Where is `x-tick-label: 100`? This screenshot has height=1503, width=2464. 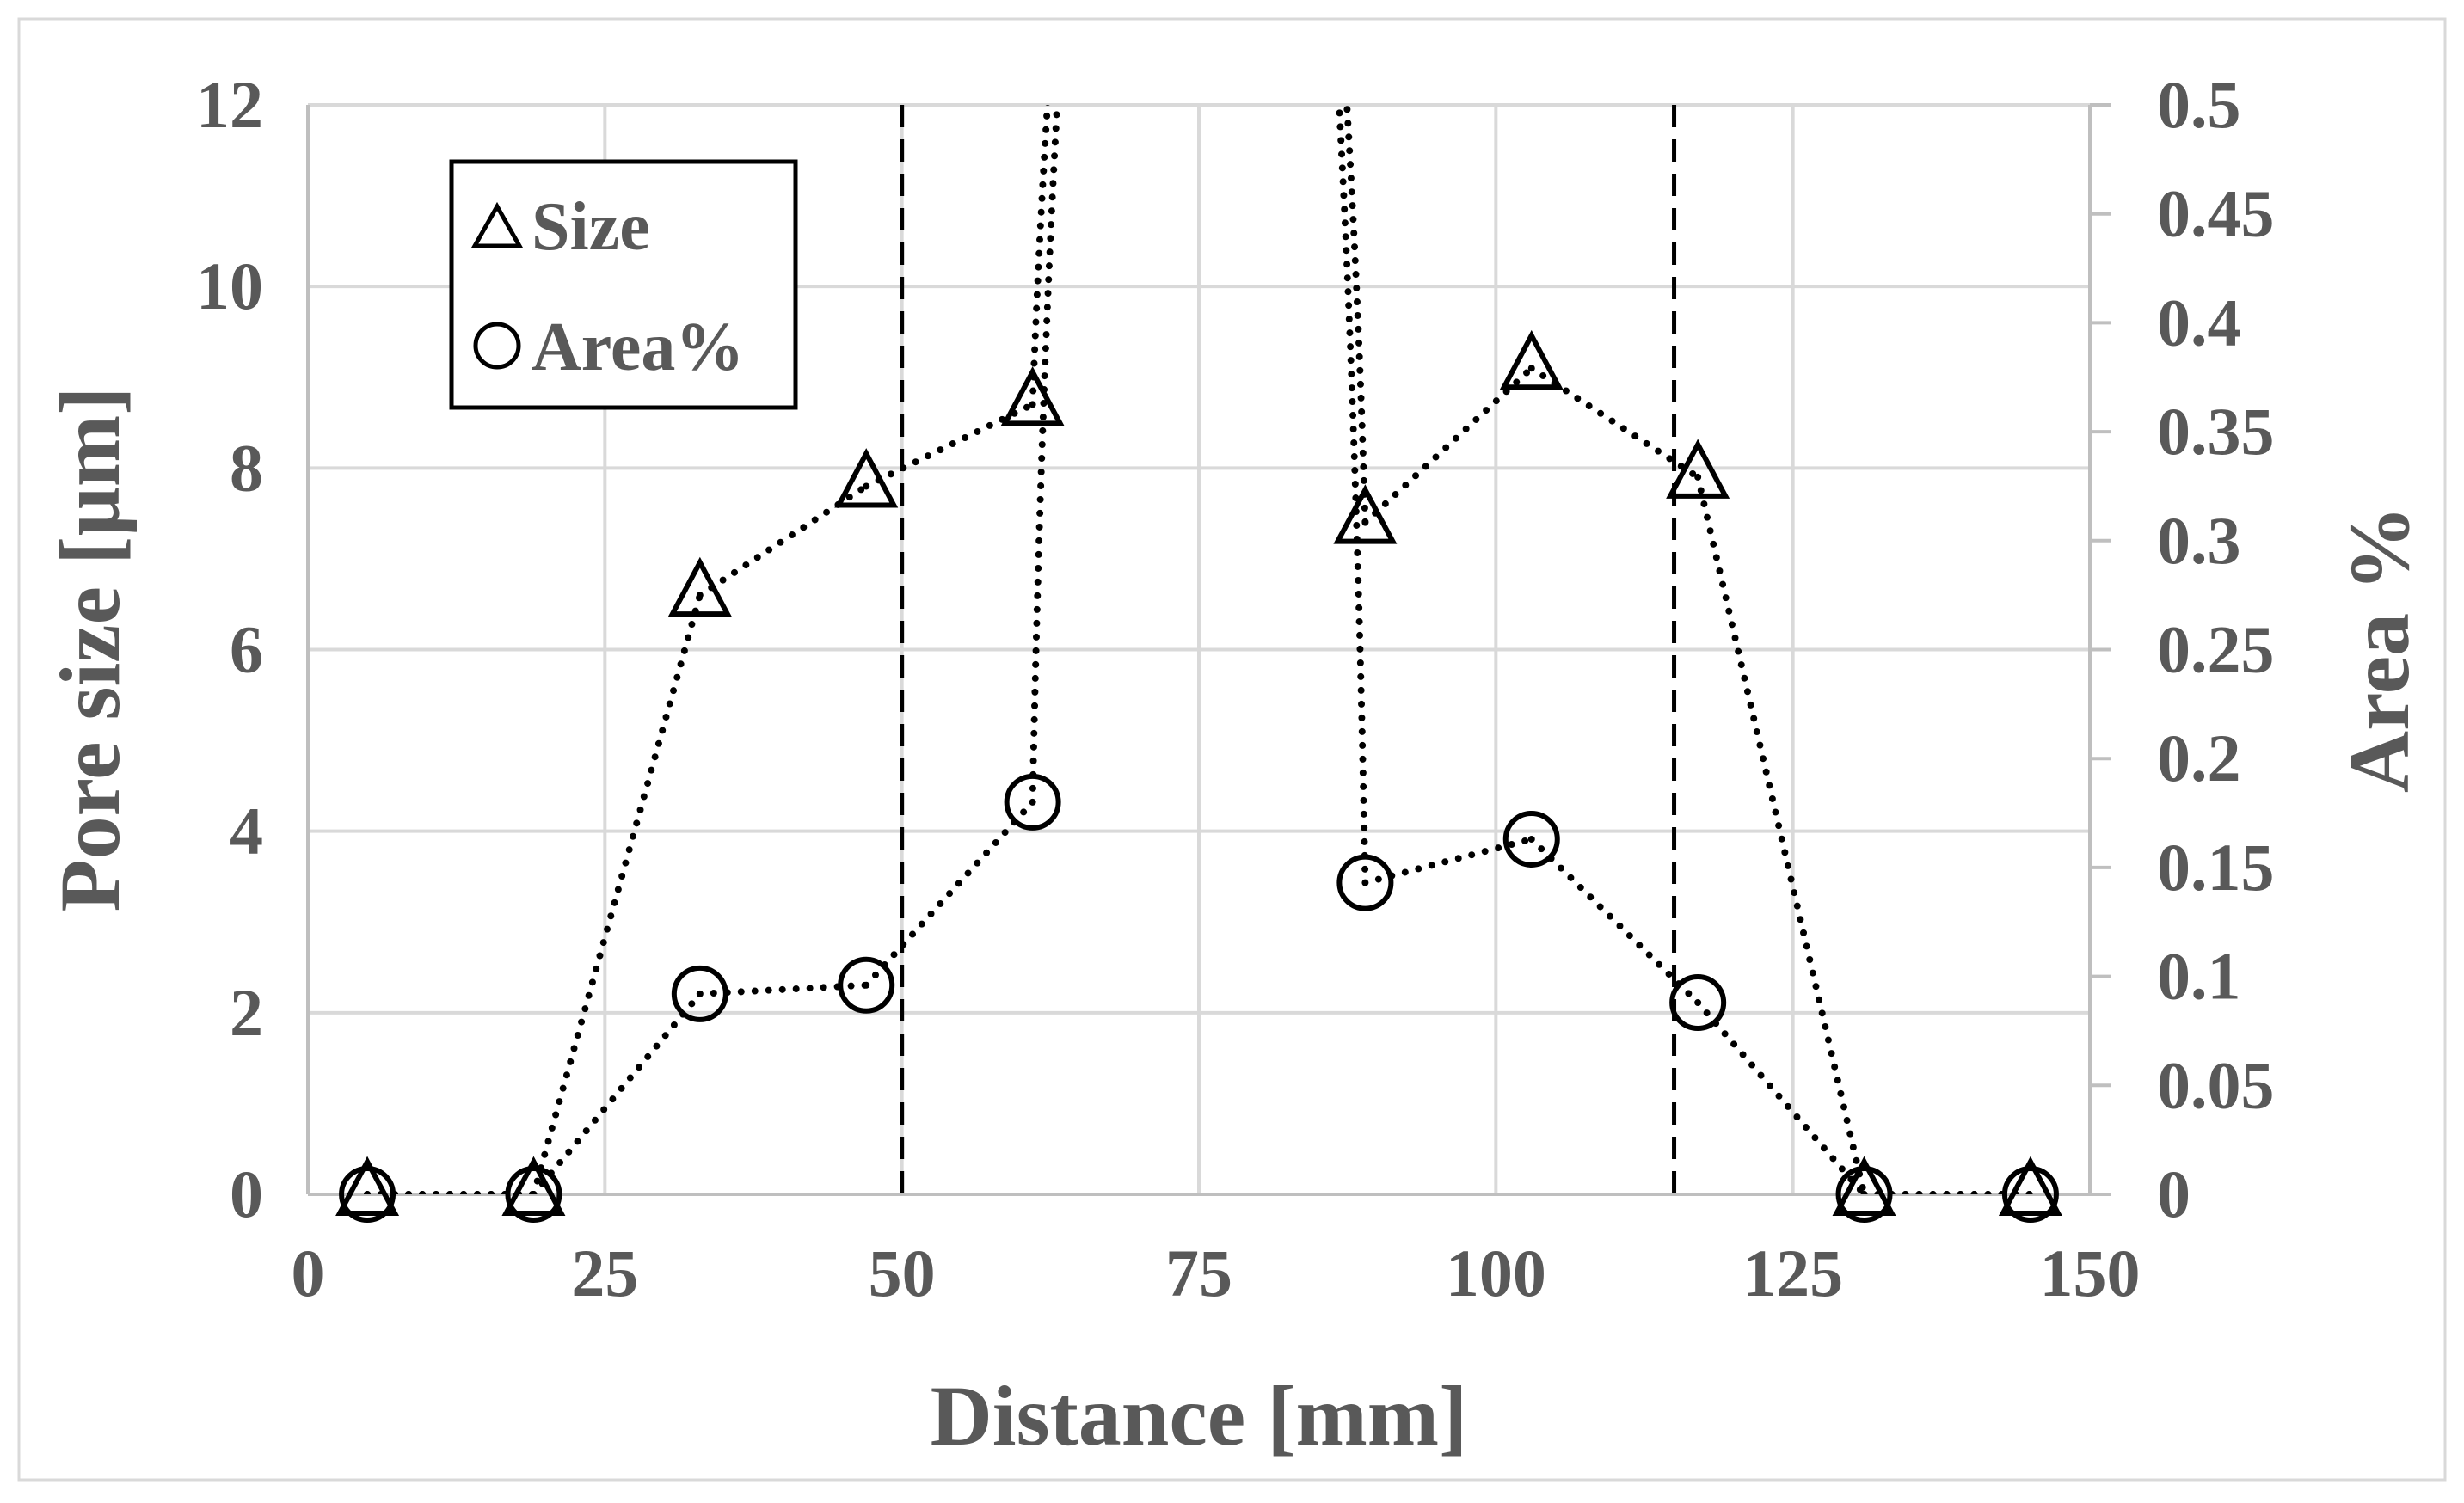
x-tick-label: 100 is located at coordinates (1496, 1273).